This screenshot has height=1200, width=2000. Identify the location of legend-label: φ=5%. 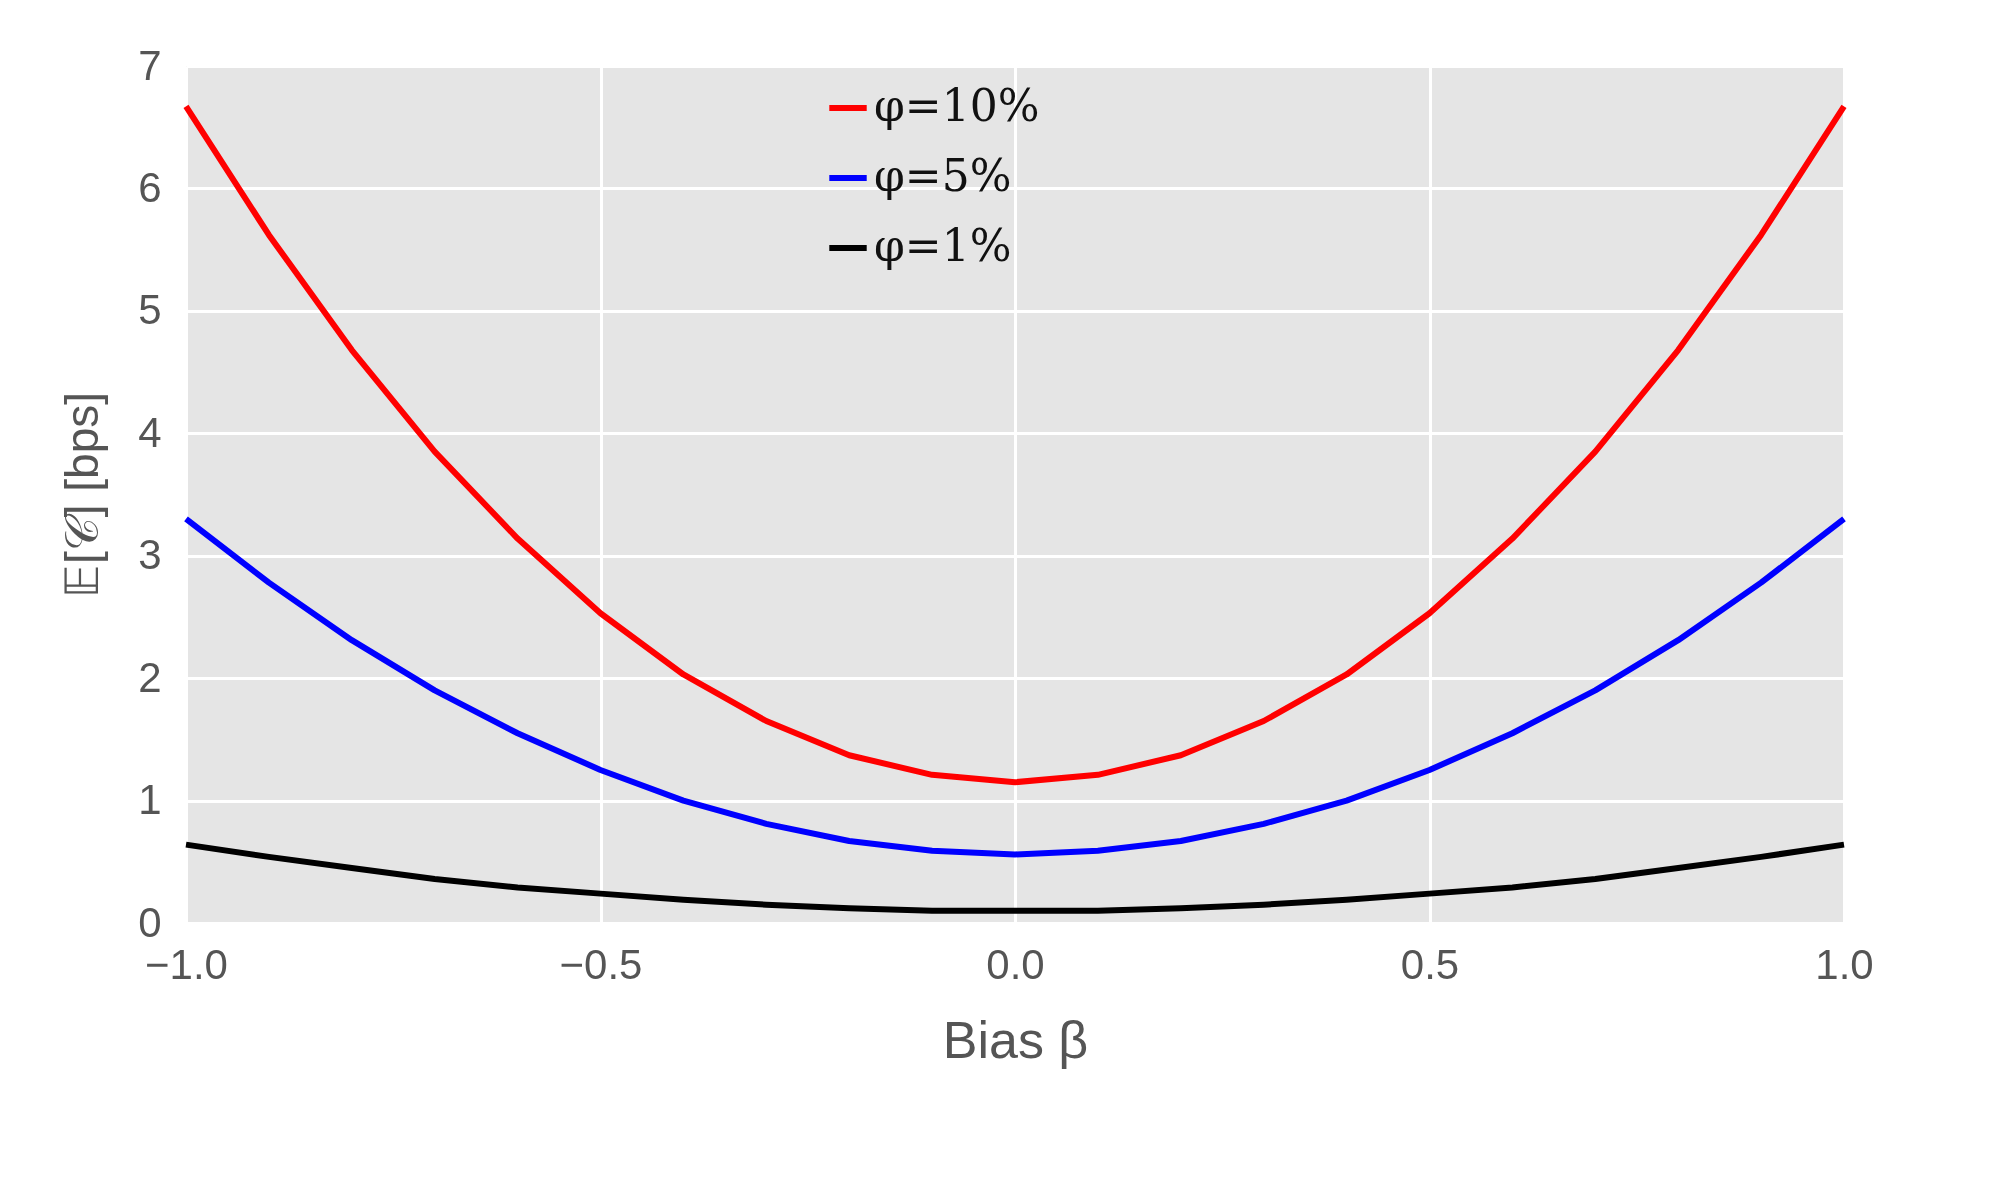
(943, 175).